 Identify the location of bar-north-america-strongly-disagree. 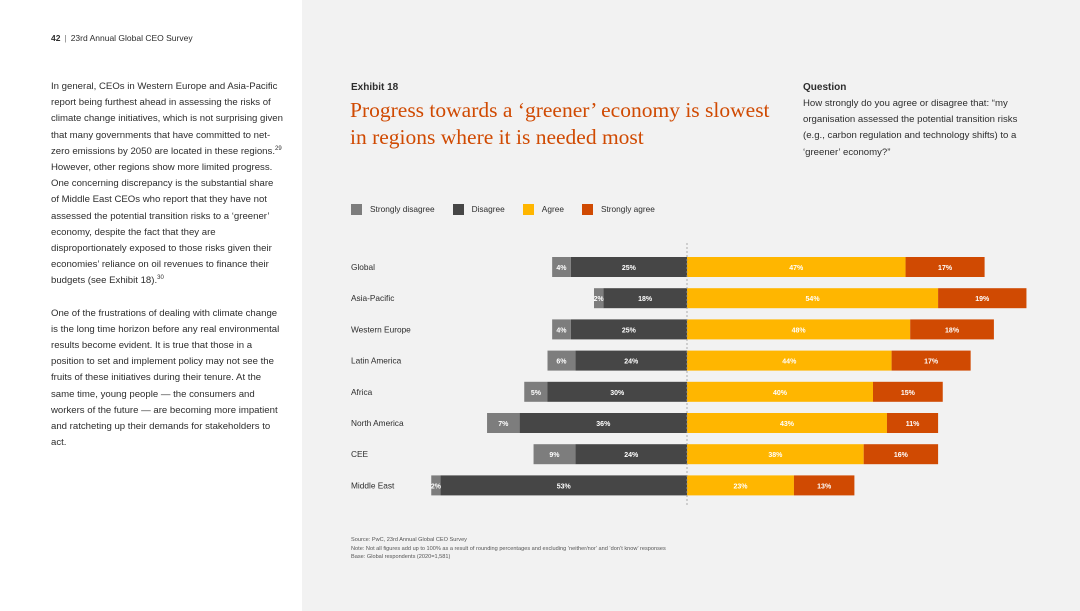
(503, 423).